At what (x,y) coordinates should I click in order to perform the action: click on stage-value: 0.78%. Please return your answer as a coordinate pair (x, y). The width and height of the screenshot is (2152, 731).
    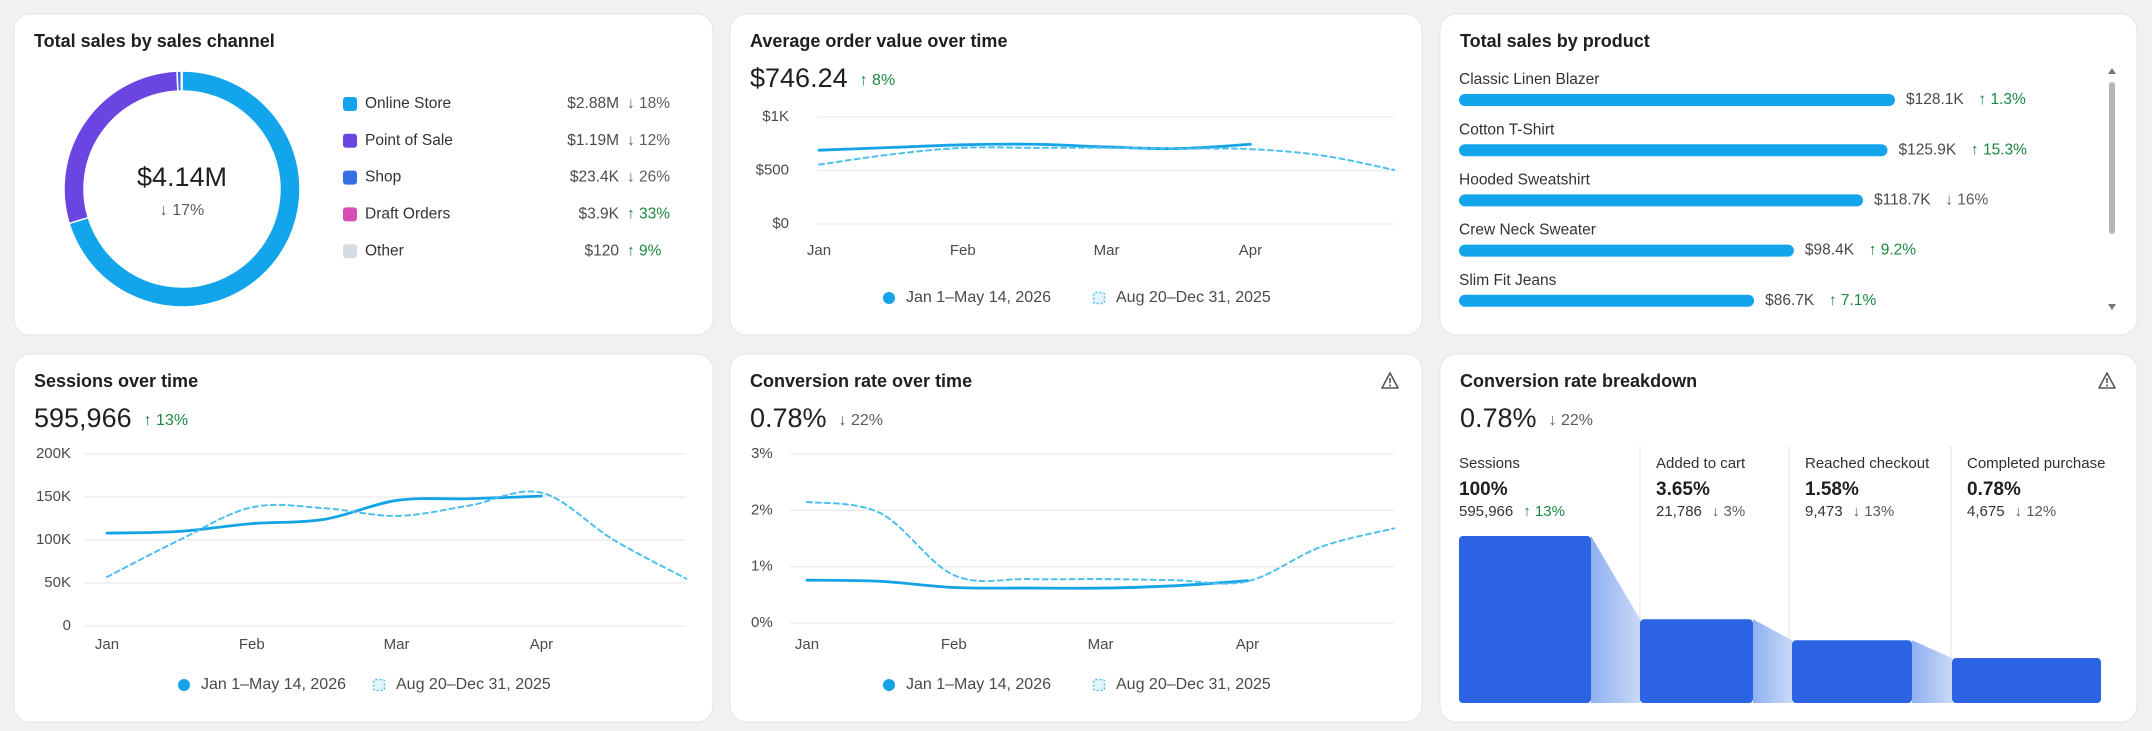
    Looking at the image, I should click on (1994, 489).